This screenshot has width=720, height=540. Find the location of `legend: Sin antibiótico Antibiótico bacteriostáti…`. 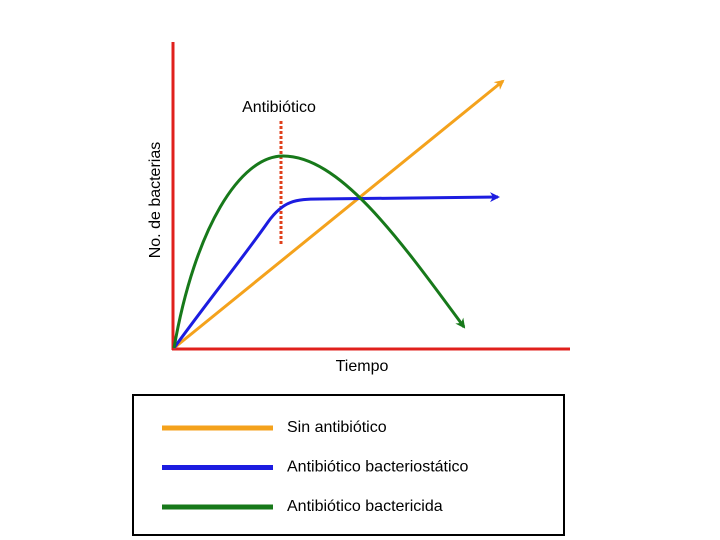

legend: Sin antibiótico Antibiótico bacteriostáti… is located at coordinates (315, 467).